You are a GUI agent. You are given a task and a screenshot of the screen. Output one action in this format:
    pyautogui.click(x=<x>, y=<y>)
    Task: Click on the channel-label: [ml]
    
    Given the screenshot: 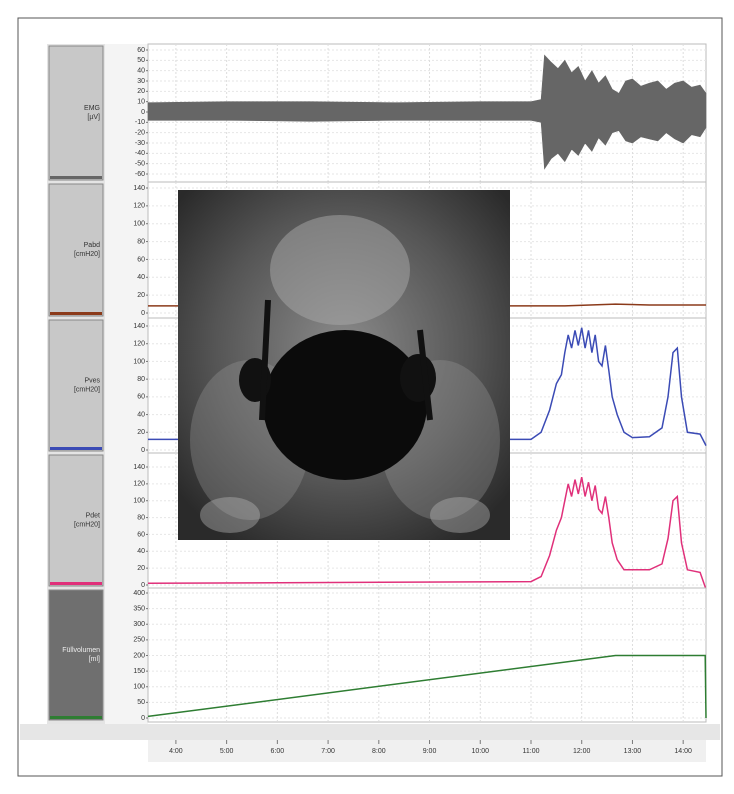 What is the action you would take?
    pyautogui.click(x=94, y=659)
    